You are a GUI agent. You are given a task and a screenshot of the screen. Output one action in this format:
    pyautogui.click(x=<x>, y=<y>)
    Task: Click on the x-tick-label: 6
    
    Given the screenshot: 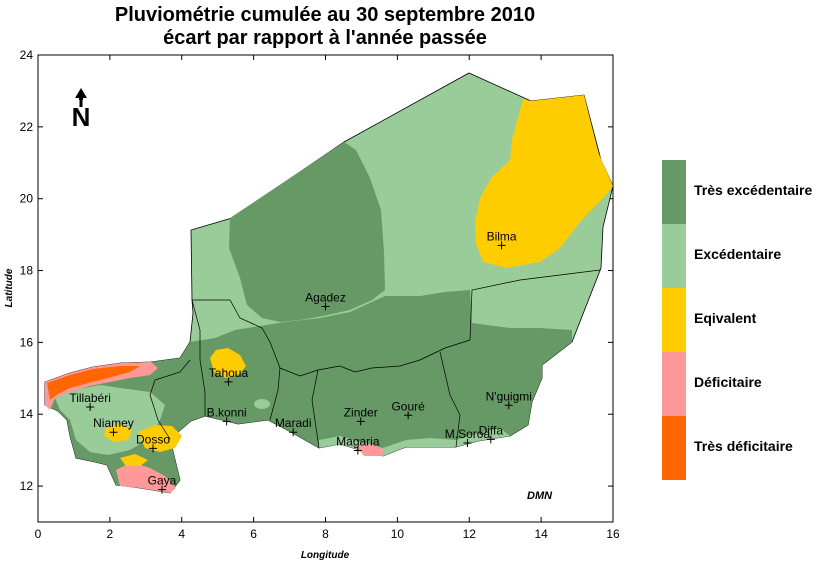 What is the action you would take?
    pyautogui.click(x=253, y=534)
    